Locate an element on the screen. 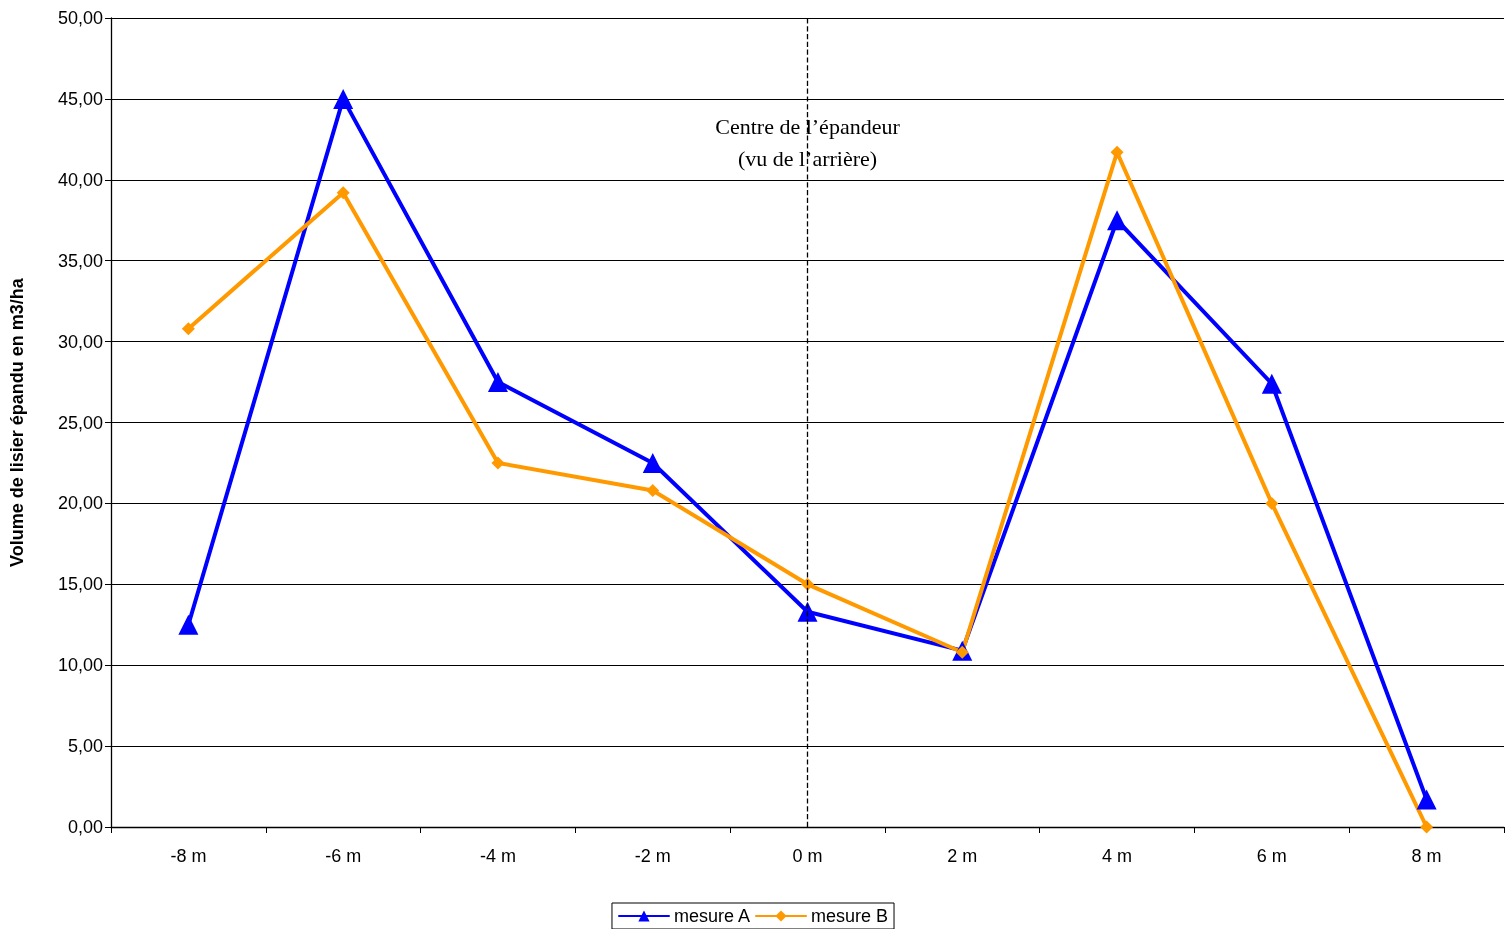  y-tick-label: 40,00 is located at coordinates (80, 179).